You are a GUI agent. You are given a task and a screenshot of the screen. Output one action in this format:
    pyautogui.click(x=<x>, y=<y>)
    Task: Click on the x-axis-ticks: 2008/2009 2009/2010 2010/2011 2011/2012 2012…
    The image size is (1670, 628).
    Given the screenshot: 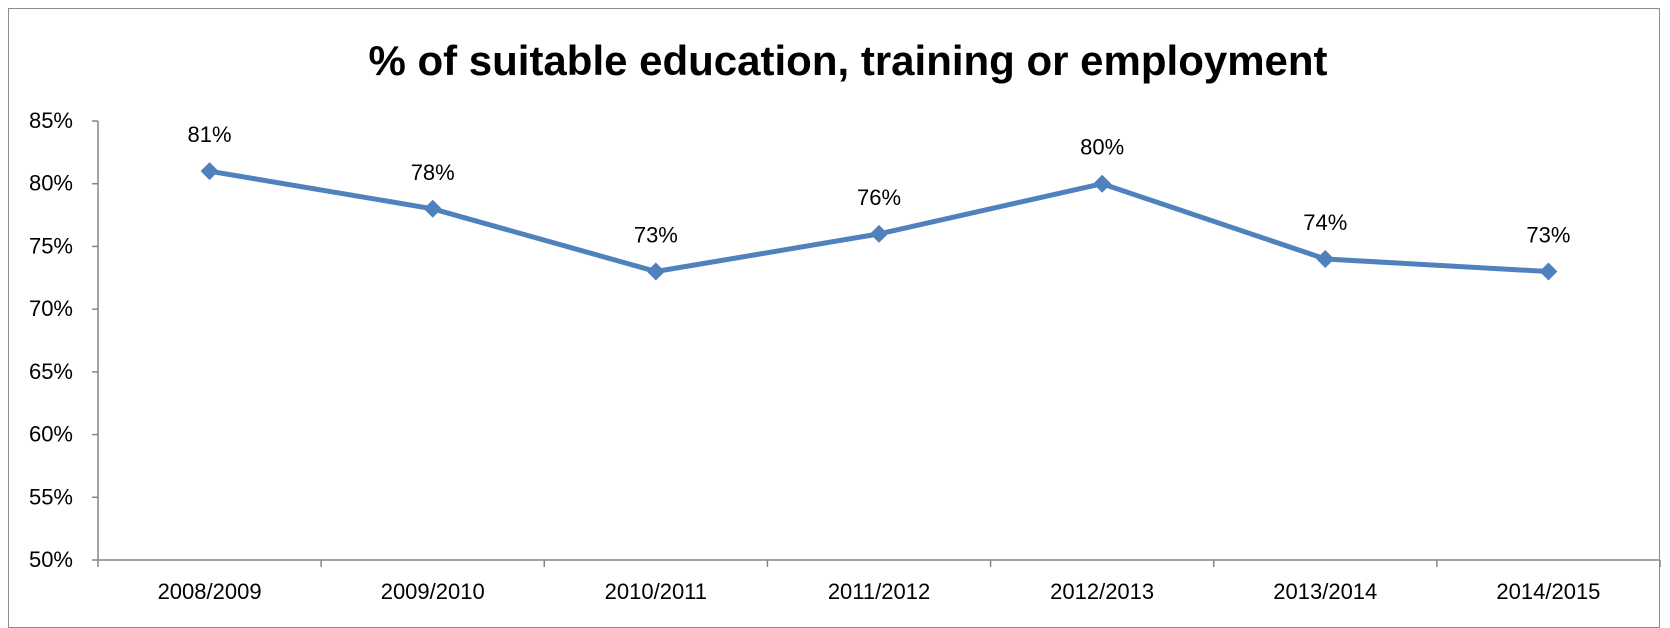 What is the action you would take?
    pyautogui.click(x=879, y=582)
    